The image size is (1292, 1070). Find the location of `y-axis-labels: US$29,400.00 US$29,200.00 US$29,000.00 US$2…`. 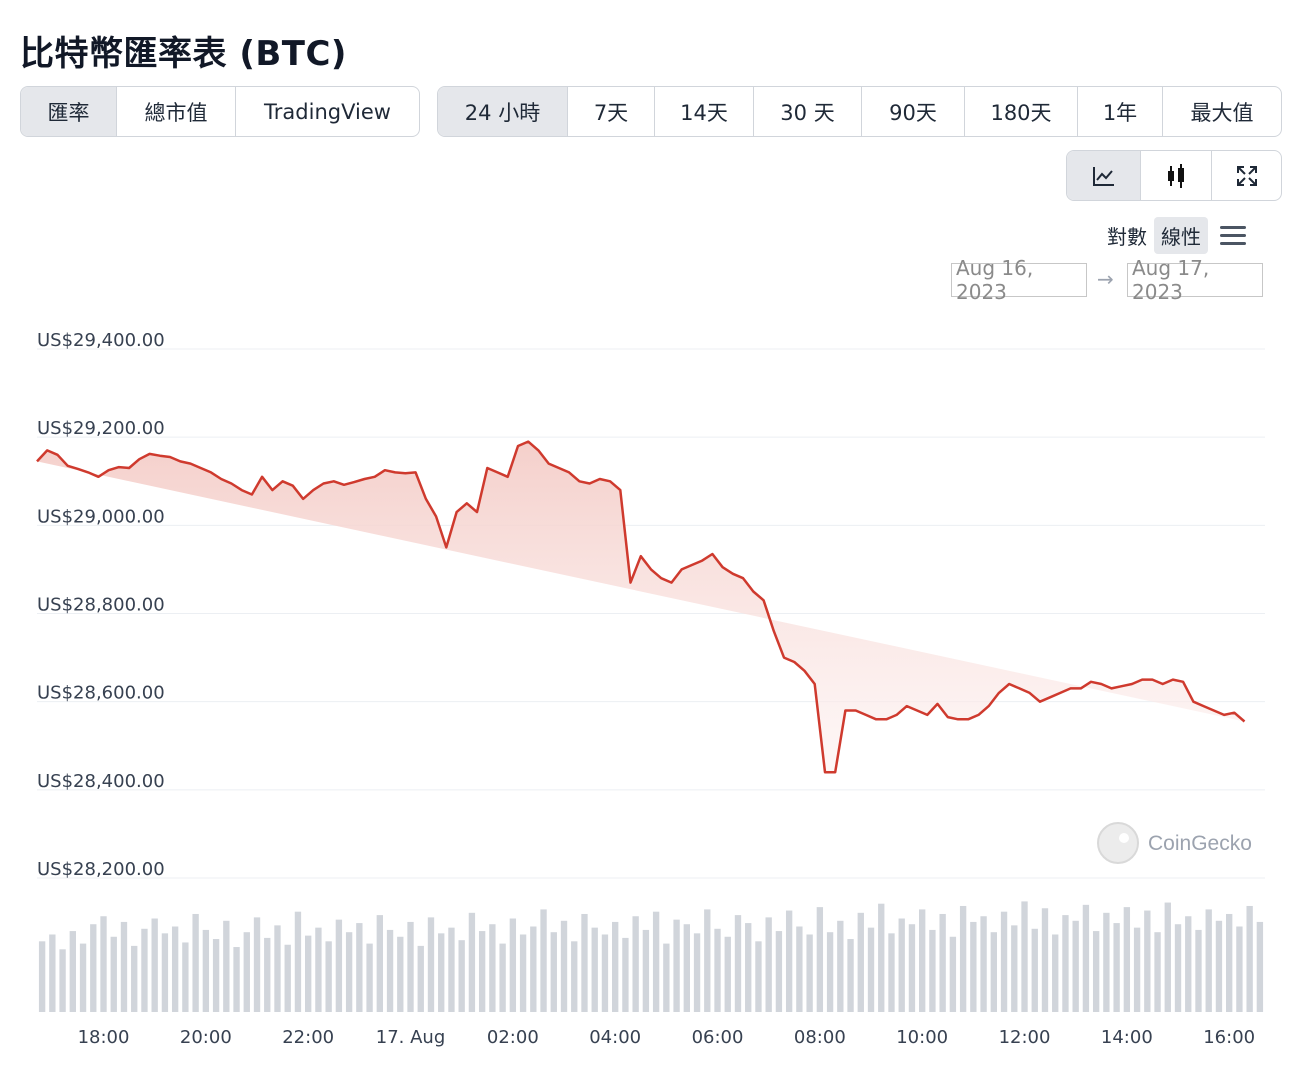

y-axis-labels: US$29,400.00 US$29,200.00 US$29,000.00 US$2… is located at coordinates (101, 605).